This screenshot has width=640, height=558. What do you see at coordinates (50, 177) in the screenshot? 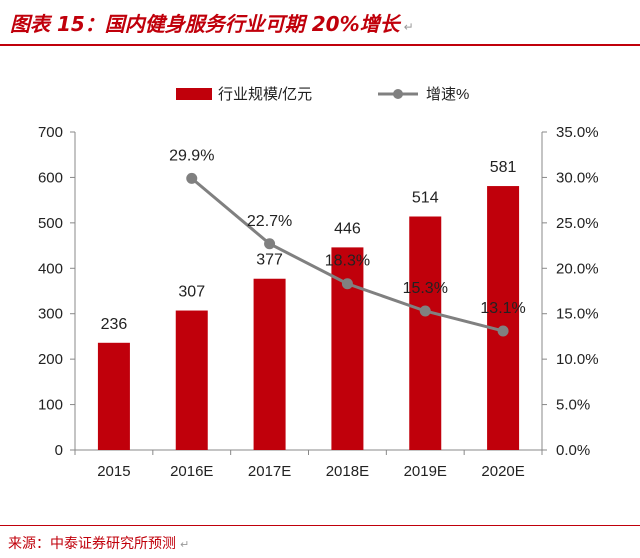
I see `y-left-tick-label: 600` at bounding box center [50, 177].